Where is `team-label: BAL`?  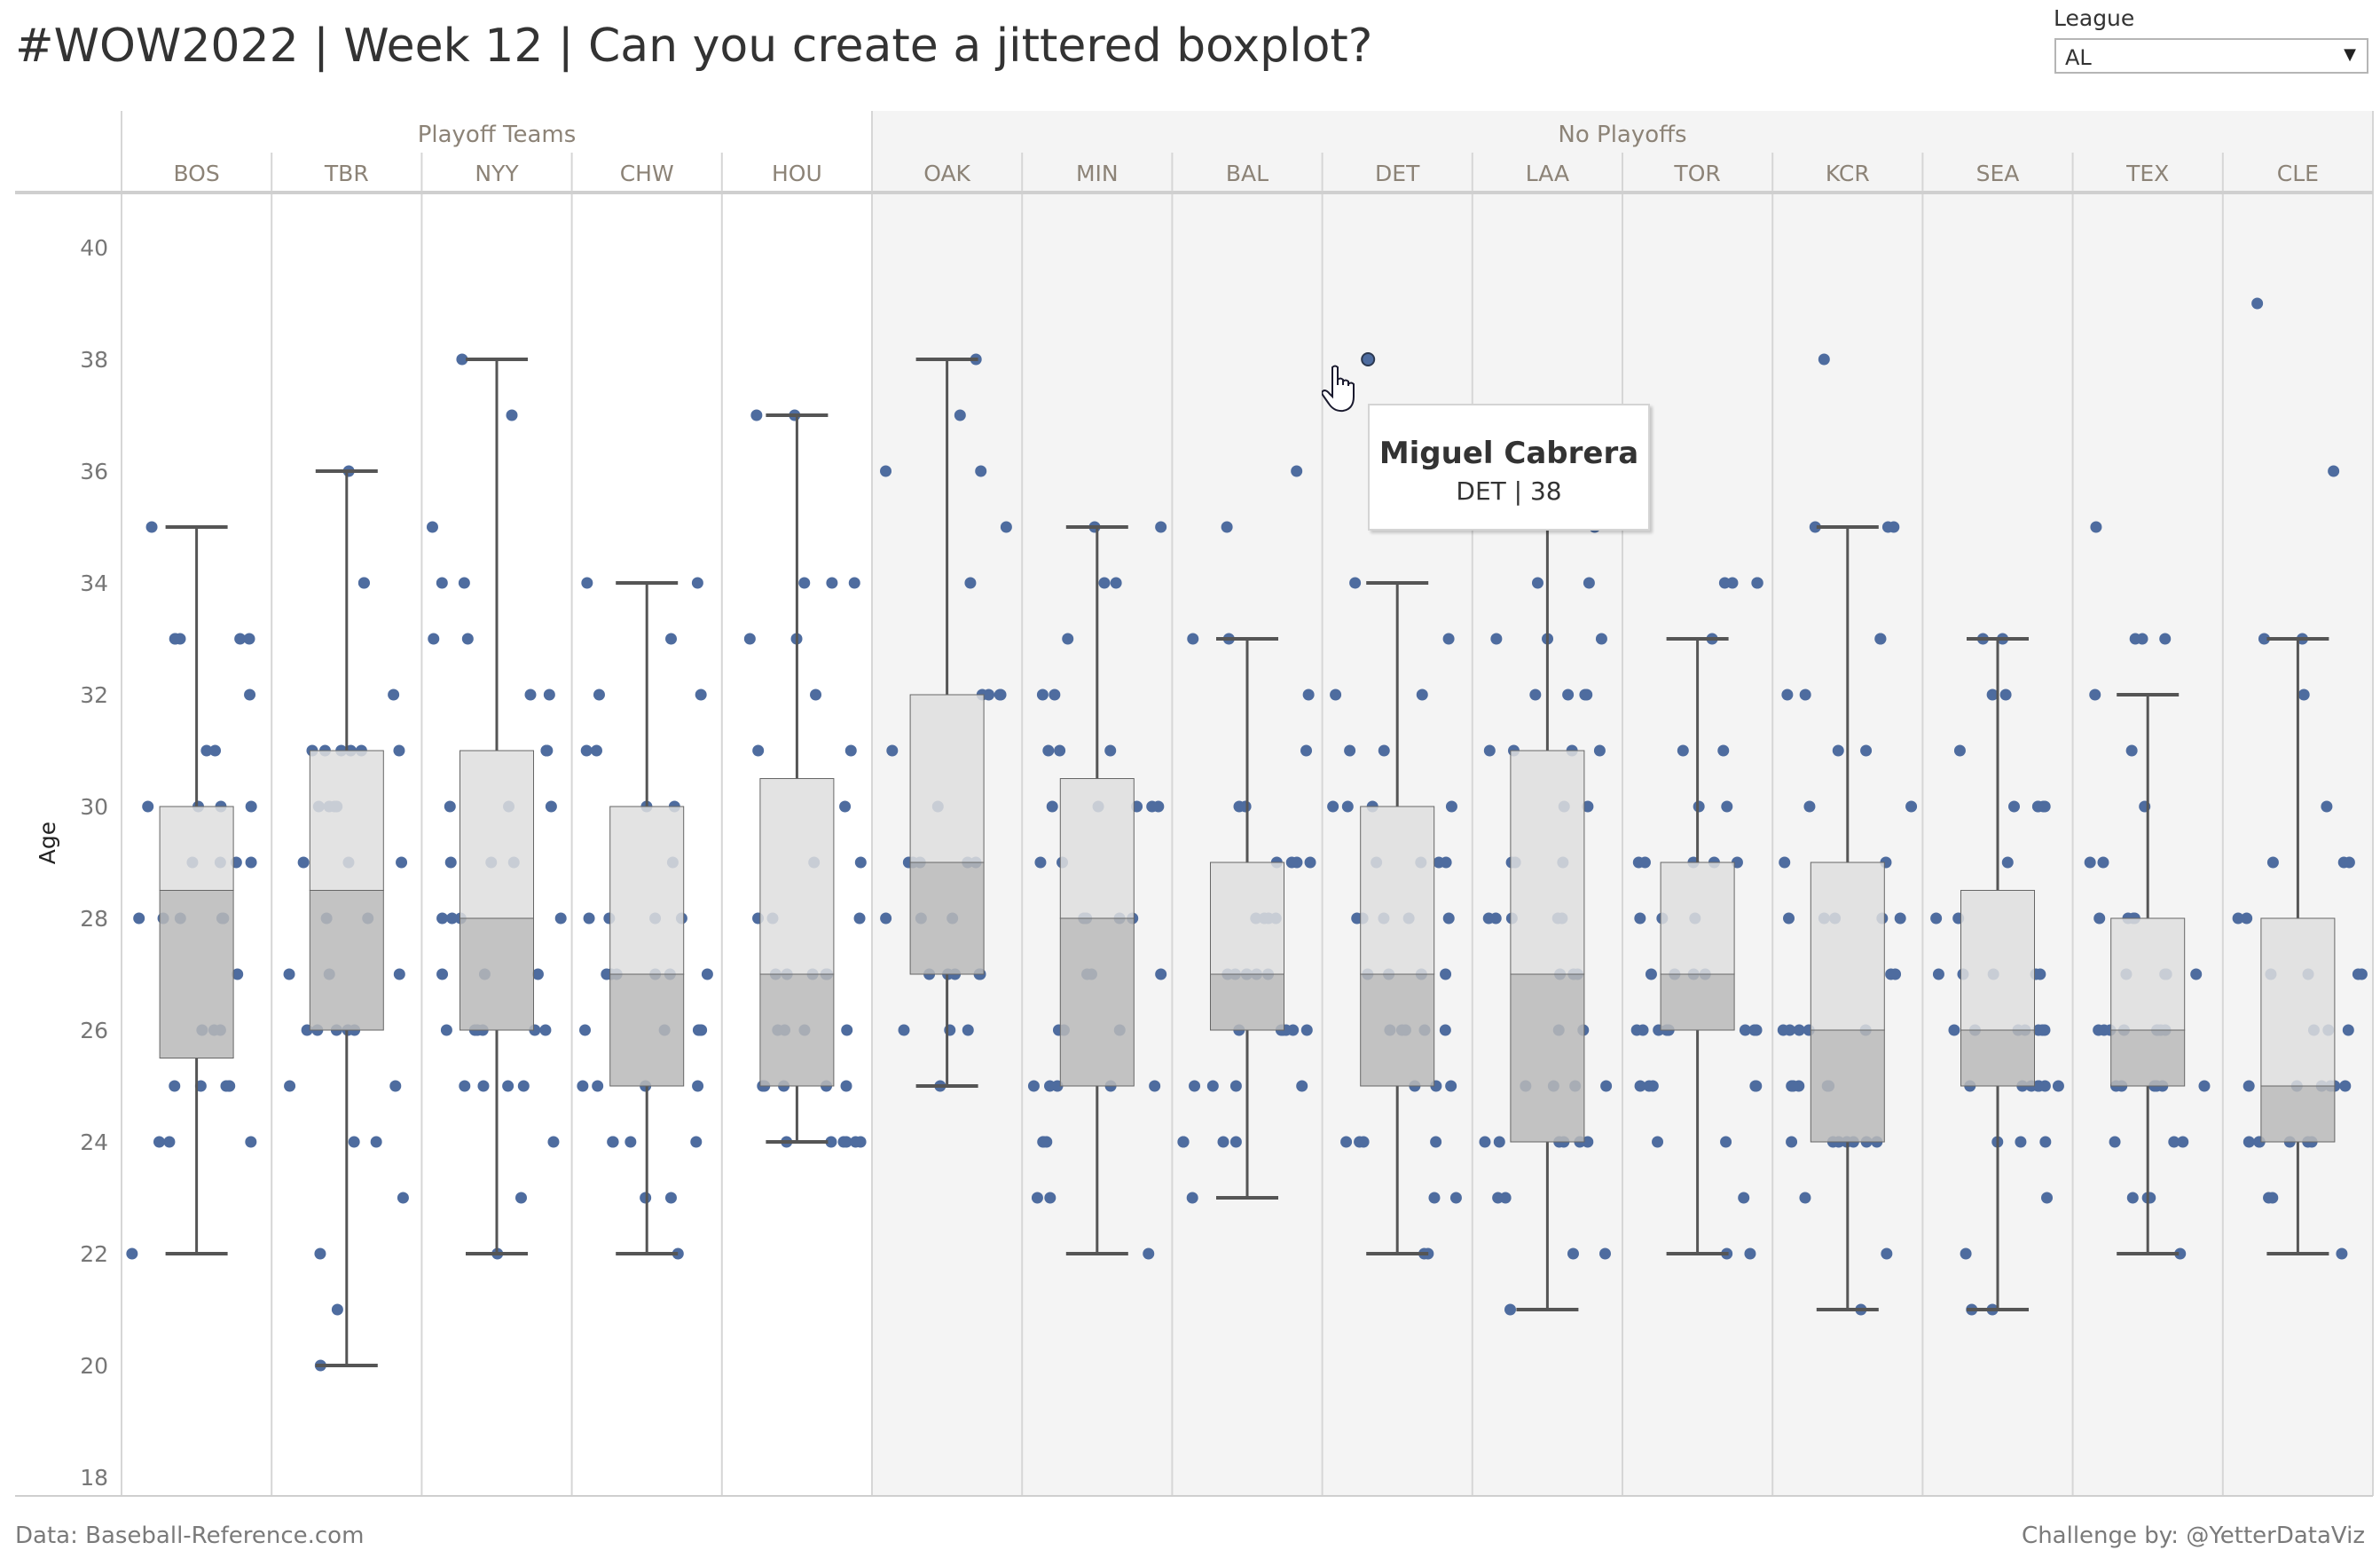 team-label: BAL is located at coordinates (1247, 173).